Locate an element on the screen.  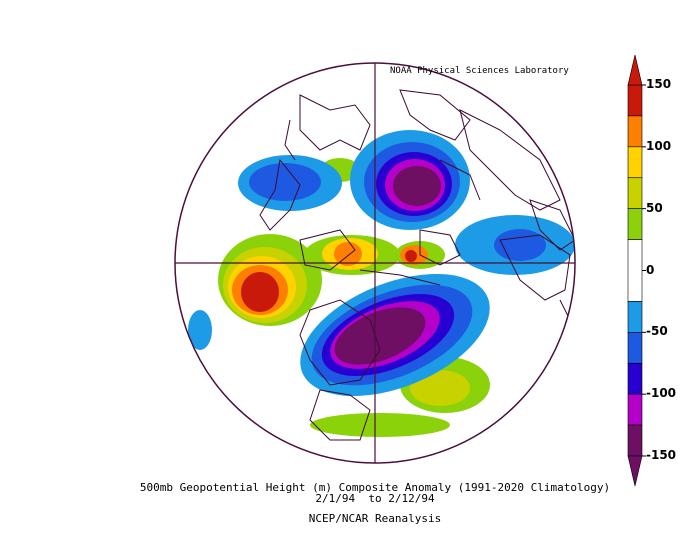
negative-anomaly-siberia is located at coordinates (290, 183).